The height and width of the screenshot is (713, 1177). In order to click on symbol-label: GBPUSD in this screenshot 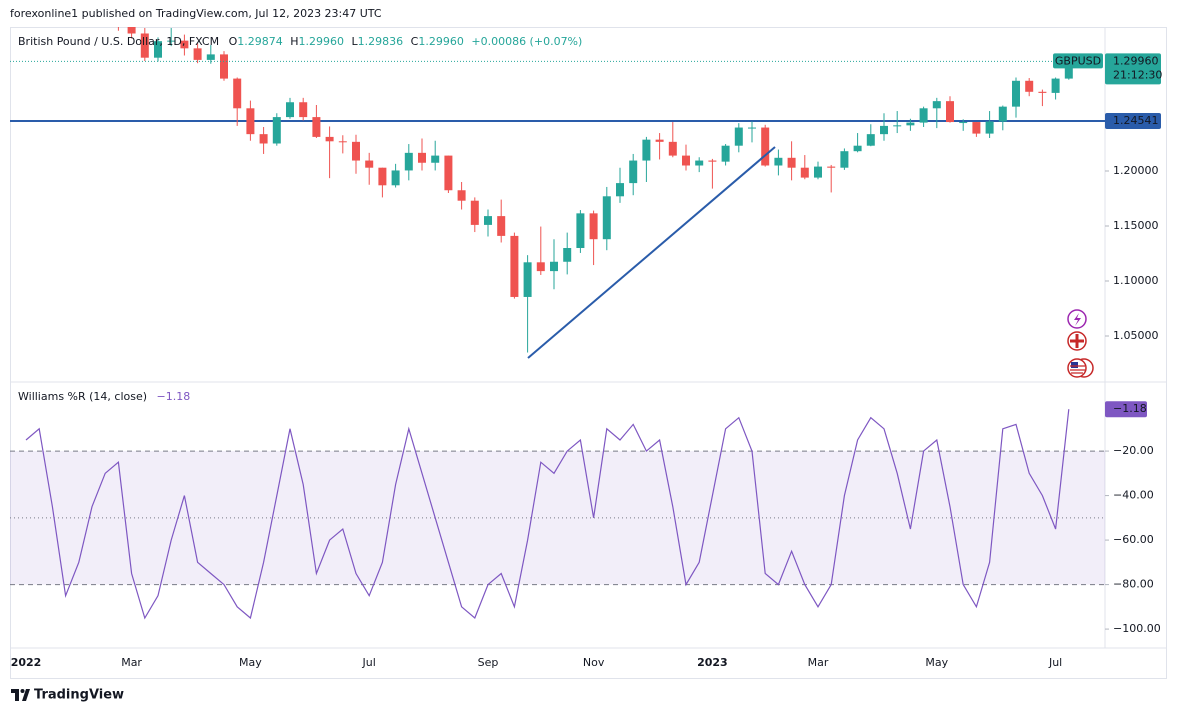, I will do `click(1078, 60)`.